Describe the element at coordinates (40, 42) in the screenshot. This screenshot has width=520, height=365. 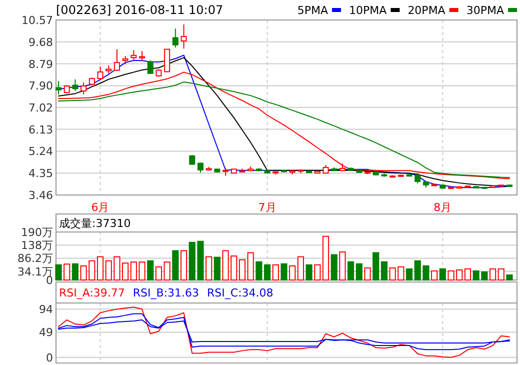
I see `y-tick-label: 9.68` at that location.